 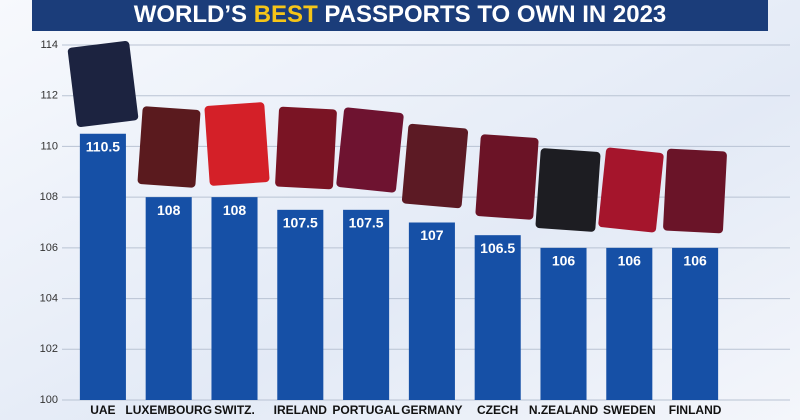 What do you see at coordinates (49, 400) in the screenshot?
I see `y-tick-label: 100` at bounding box center [49, 400].